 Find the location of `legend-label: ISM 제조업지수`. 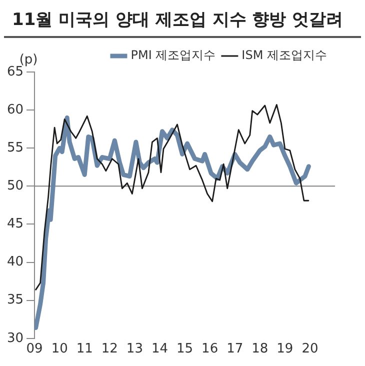

legend-label: ISM 제조업지수 is located at coordinates (285, 55).